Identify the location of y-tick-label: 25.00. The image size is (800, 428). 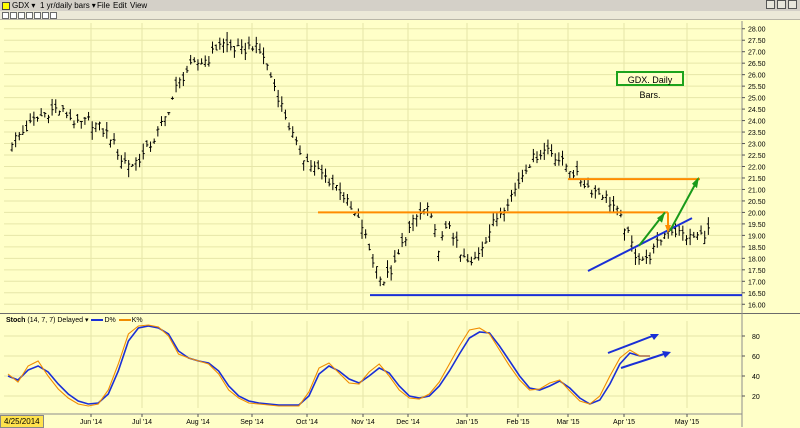
(757, 99).